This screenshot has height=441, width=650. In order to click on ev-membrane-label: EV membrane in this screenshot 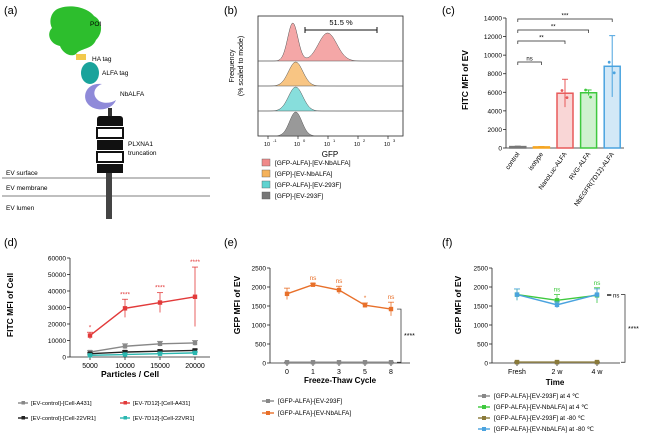, I will do `click(27, 188)`.